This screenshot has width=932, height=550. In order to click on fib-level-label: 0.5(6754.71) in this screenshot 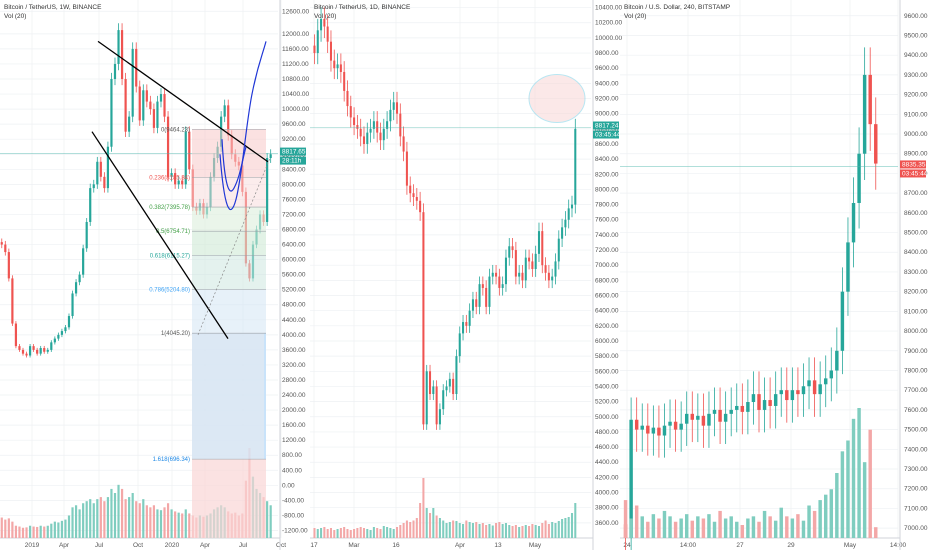, I will do `click(173, 232)`.